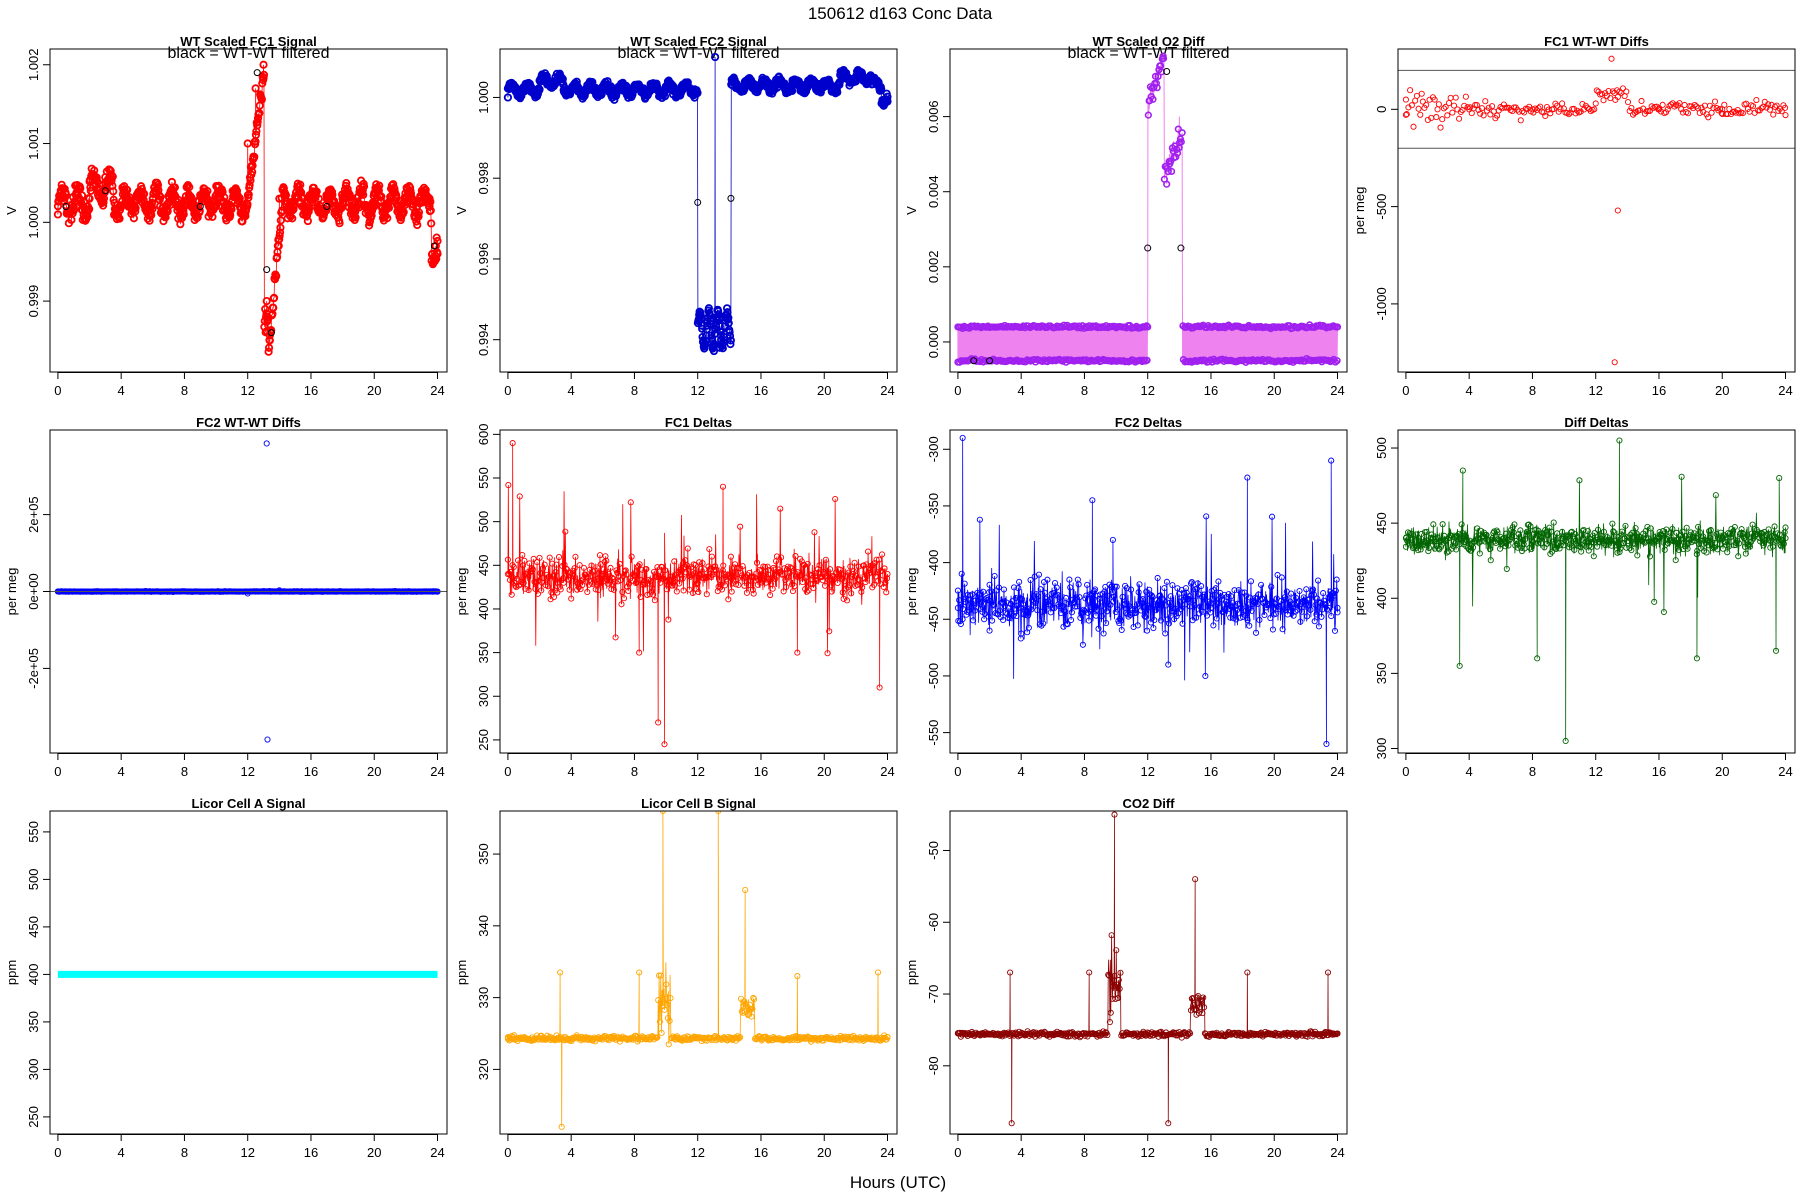 The width and height of the screenshot is (1800, 1200). What do you see at coordinates (824, 1152) in the screenshot?
I see `x-tick-label: 20` at bounding box center [824, 1152].